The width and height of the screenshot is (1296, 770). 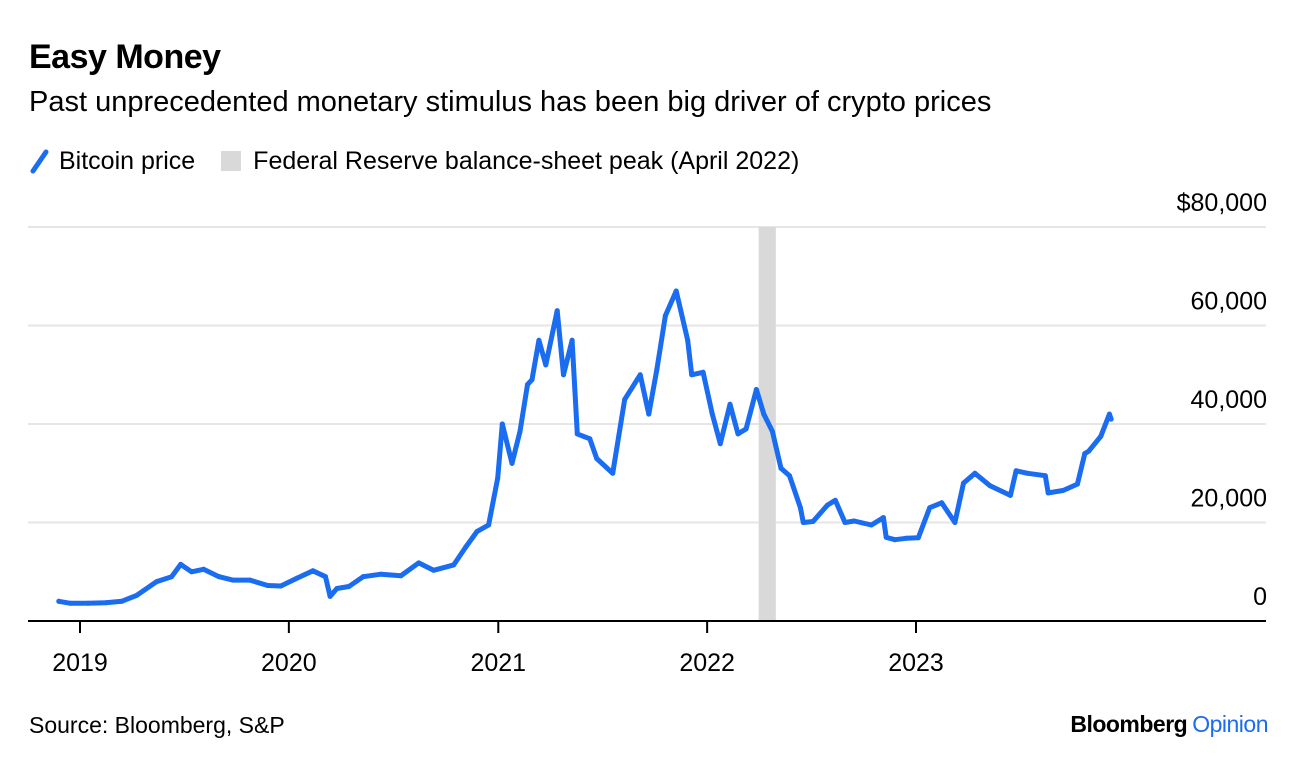 I want to click on x-tick-label: 2023, so click(x=916, y=663).